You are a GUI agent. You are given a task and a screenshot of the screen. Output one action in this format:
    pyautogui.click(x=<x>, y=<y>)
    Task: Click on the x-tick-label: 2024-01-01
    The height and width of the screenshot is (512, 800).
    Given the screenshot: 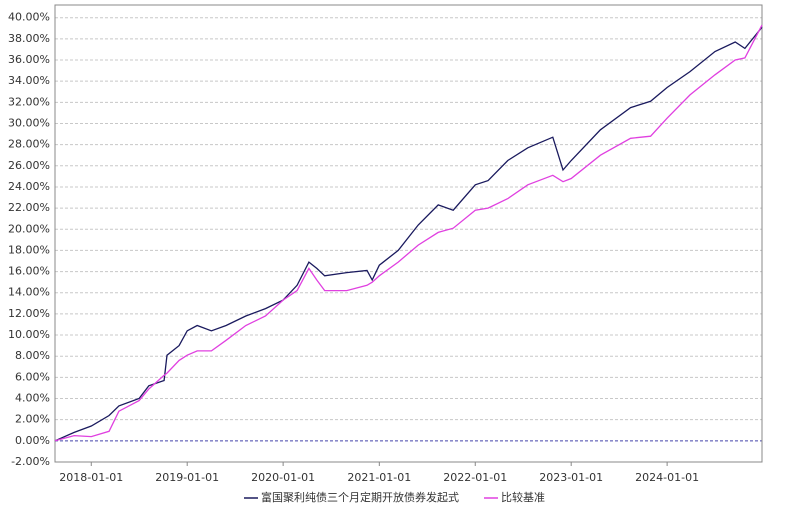 What is the action you would take?
    pyautogui.click(x=667, y=477)
    